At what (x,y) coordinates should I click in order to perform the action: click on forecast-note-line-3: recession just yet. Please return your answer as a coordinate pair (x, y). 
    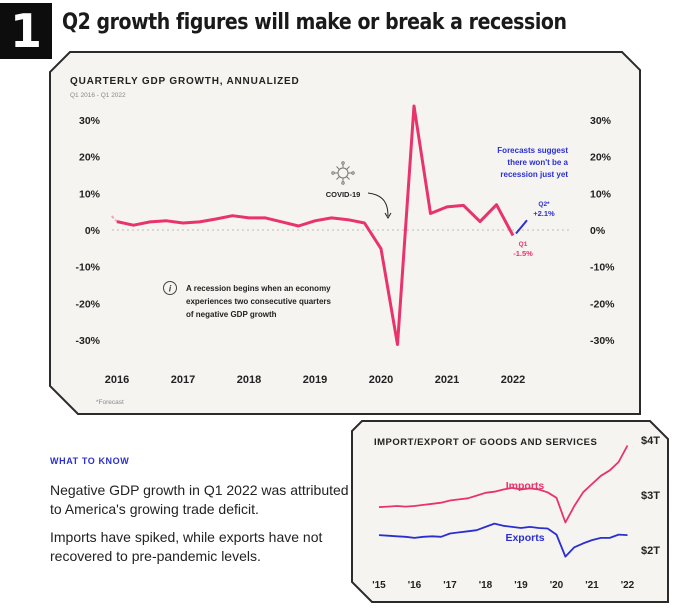
    Looking at the image, I should click on (534, 174).